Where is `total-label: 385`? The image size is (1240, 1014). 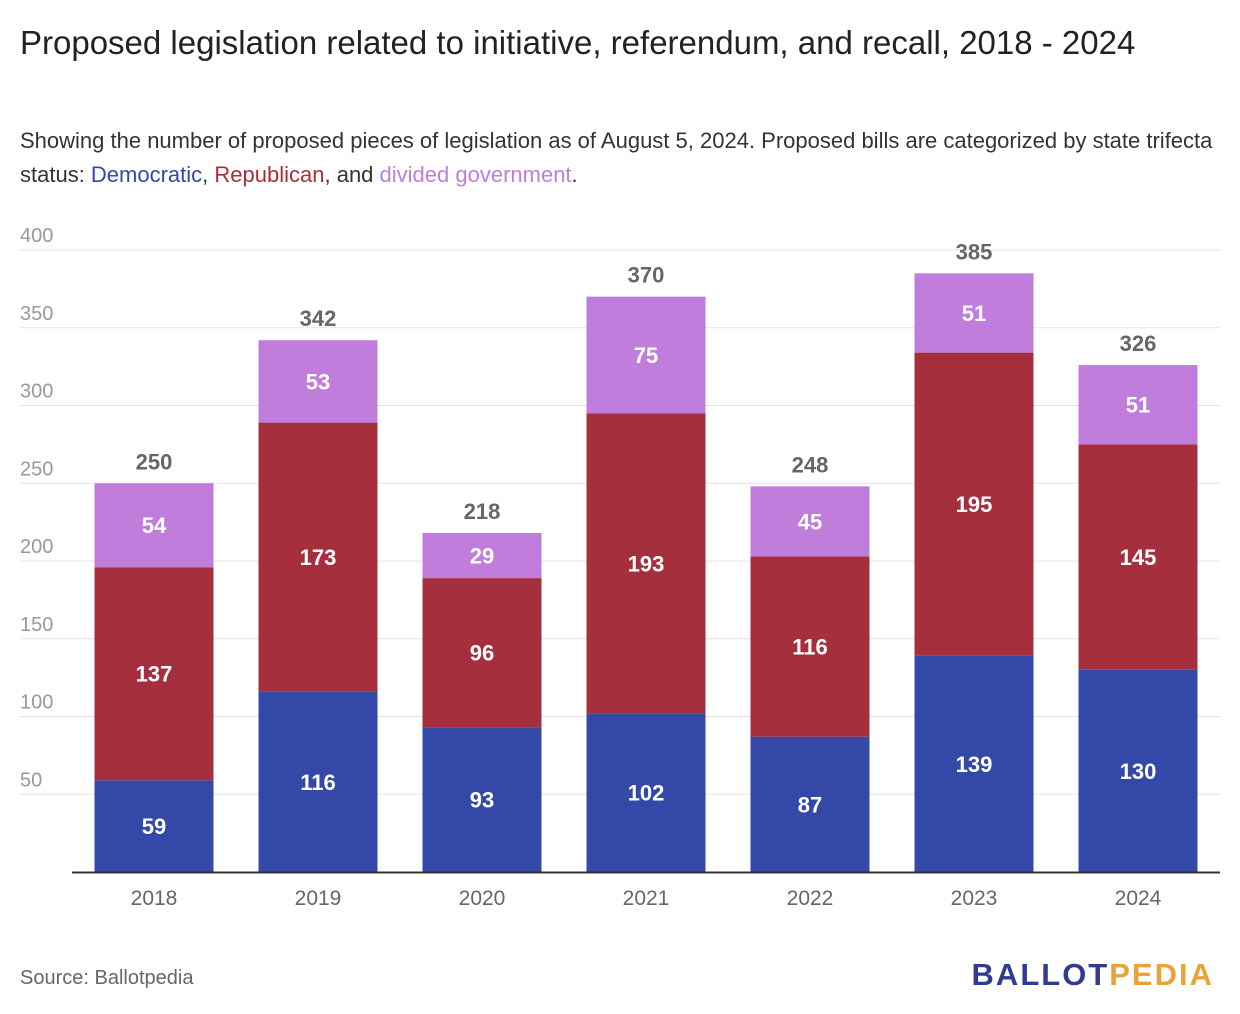 total-label: 385 is located at coordinates (974, 251).